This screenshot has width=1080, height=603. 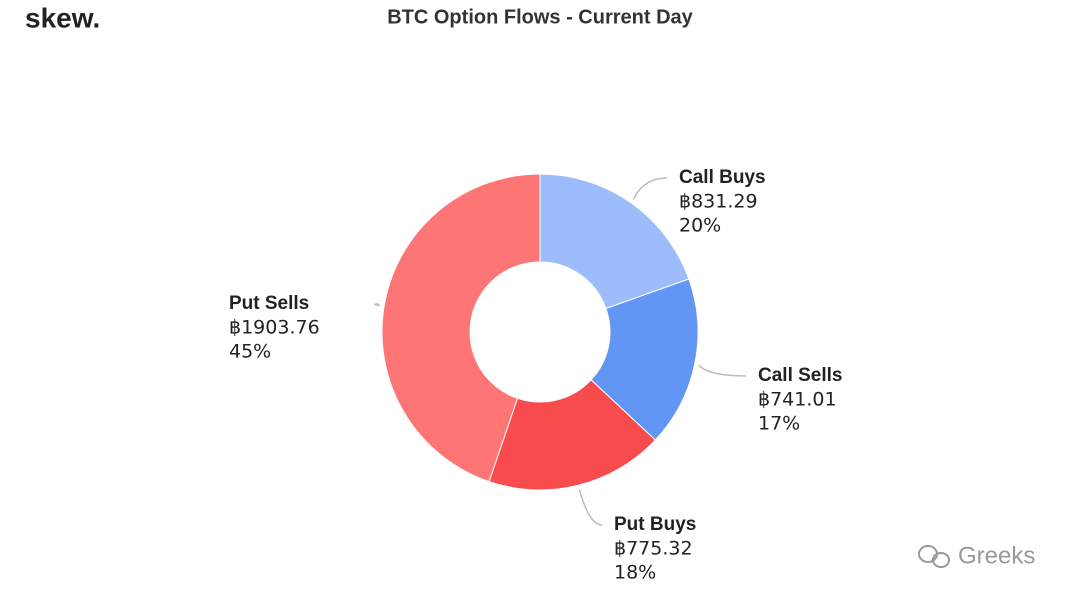 What do you see at coordinates (722, 177) in the screenshot?
I see `slice-label: Call Buys` at bounding box center [722, 177].